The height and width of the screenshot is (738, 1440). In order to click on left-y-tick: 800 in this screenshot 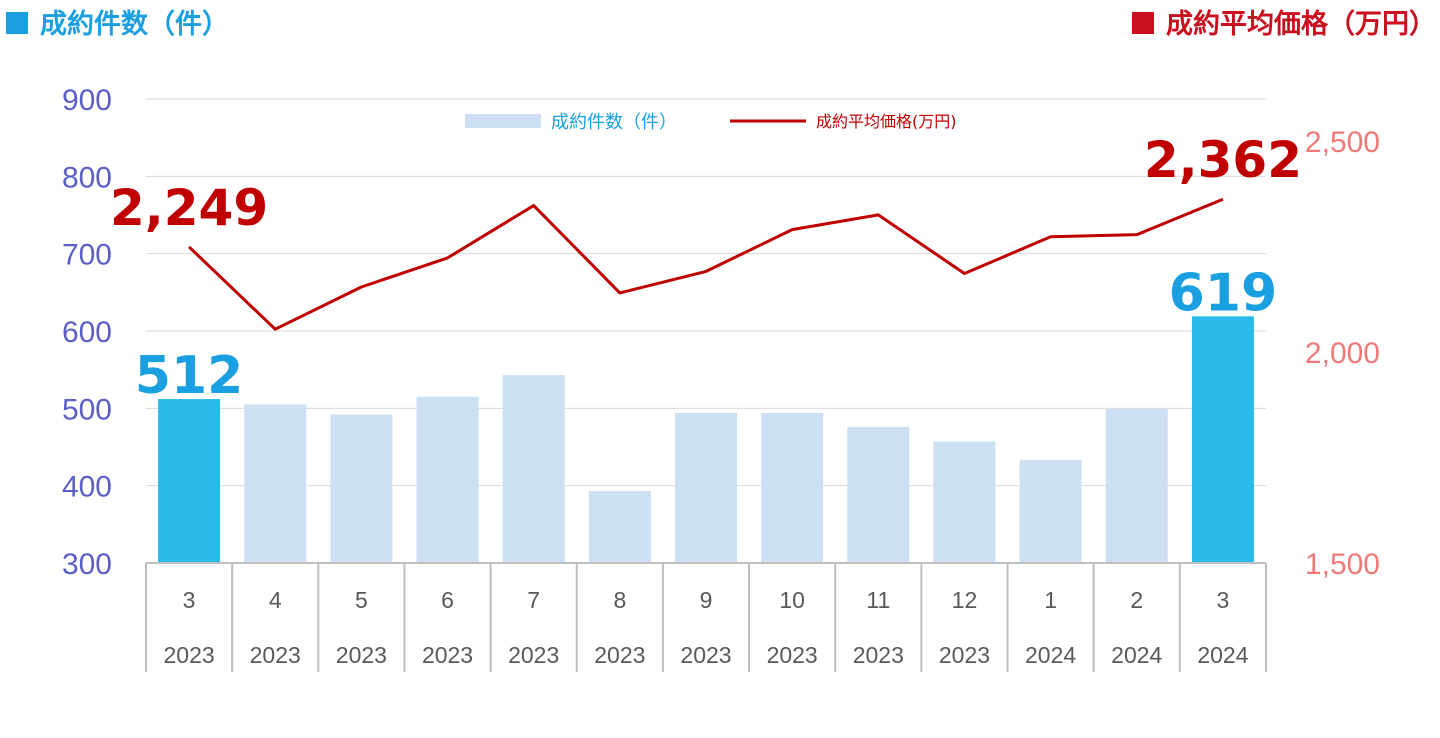, I will do `click(87, 177)`.